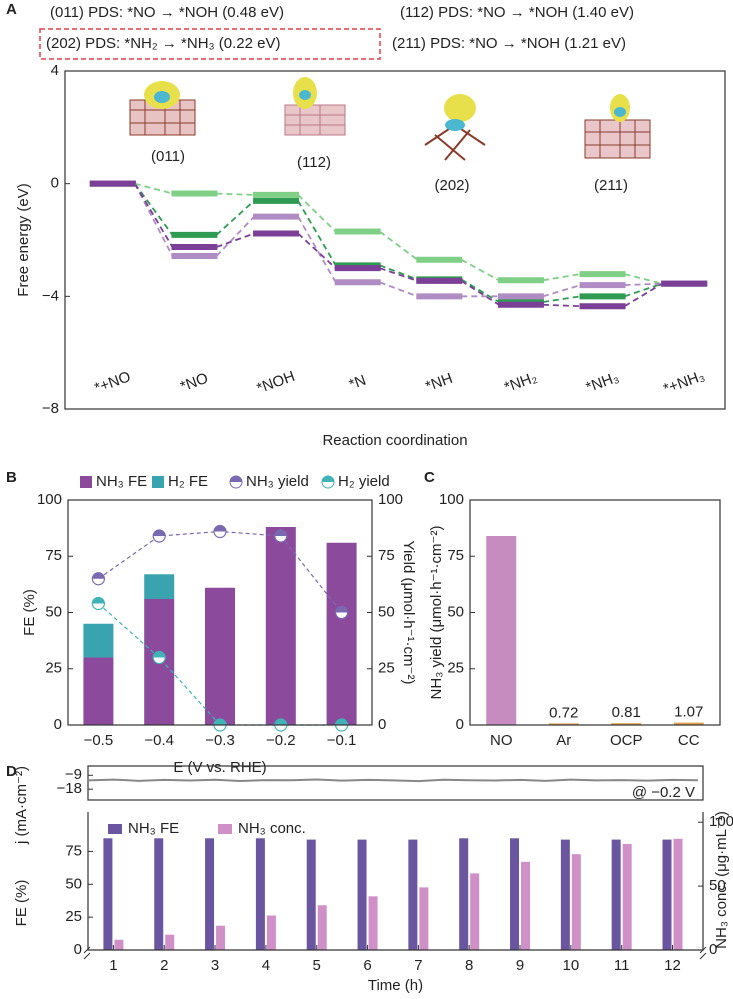 The image size is (733, 999). What do you see at coordinates (49, 499) in the screenshot?
I see `y-tick-label: 100` at bounding box center [49, 499].